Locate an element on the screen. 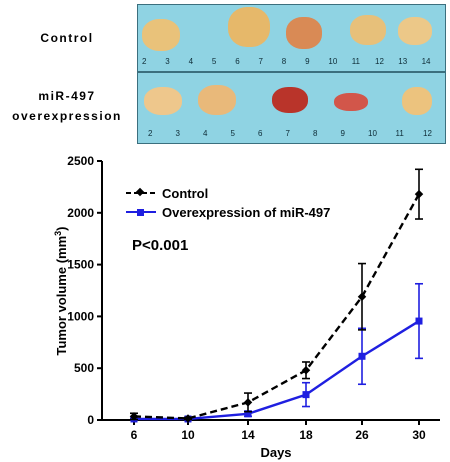 This screenshot has width=450, height=462. ruler-number: 14 is located at coordinates (426, 61).